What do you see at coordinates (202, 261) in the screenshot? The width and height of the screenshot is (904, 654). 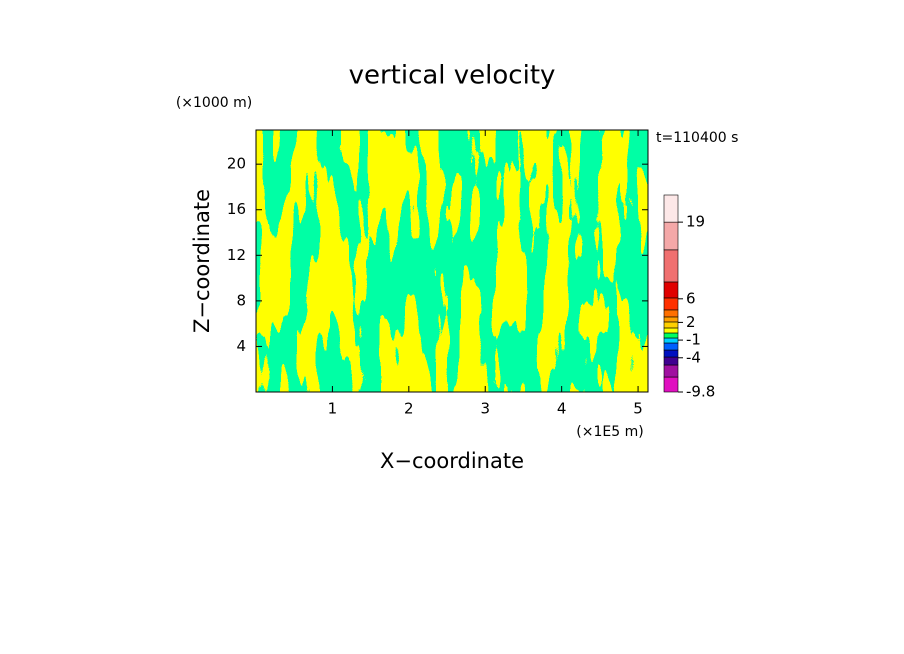 I see `y-axis-title: Z−coordinate` at bounding box center [202, 261].